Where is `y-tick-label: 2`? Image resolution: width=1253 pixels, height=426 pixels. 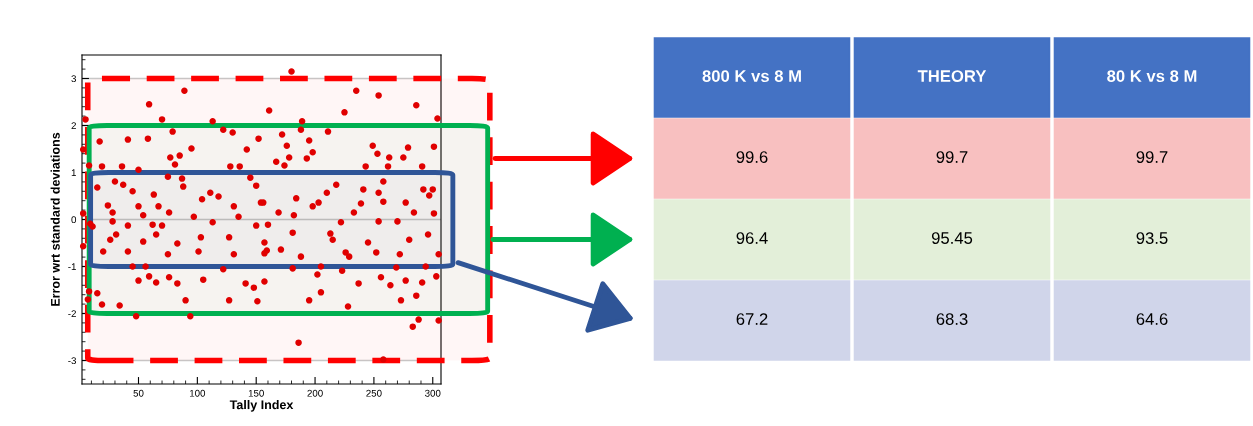
y-tick-label: 2 is located at coordinates (73, 126).